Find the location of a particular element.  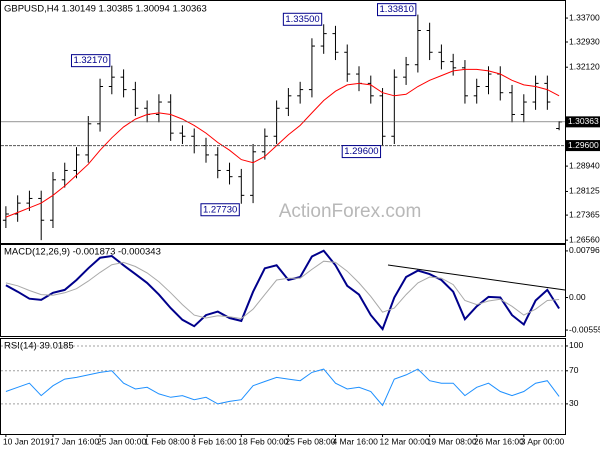

y-tick-label: 1.28125 is located at coordinates (584, 191).